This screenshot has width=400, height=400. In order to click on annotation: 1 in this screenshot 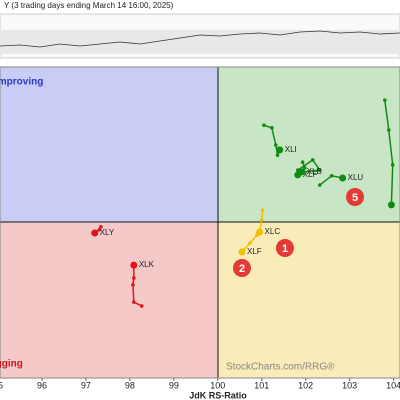, I will do `click(285, 248)`.